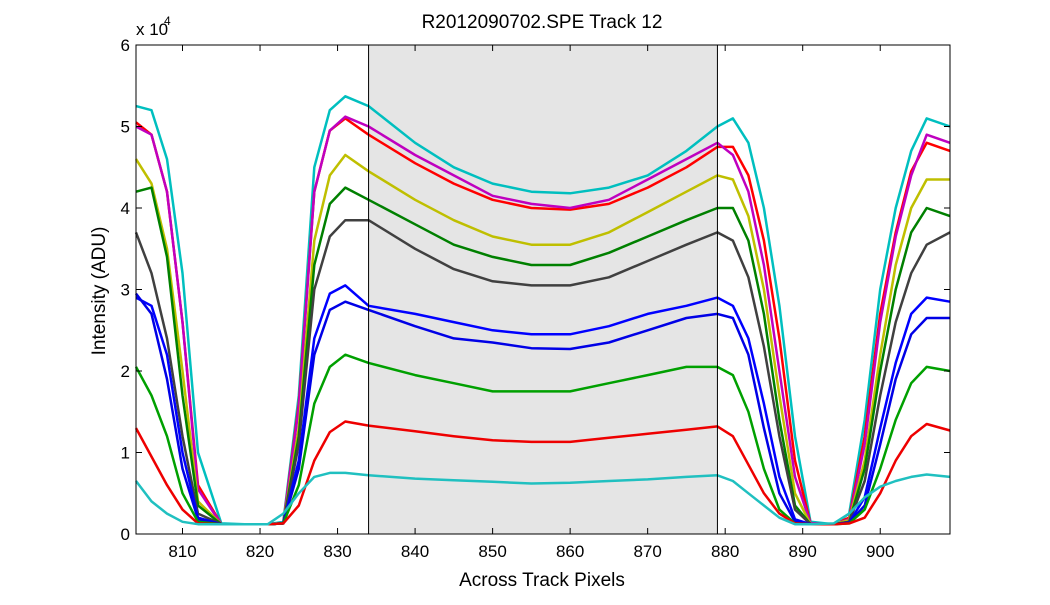  What do you see at coordinates (725, 551) in the screenshot?
I see `x-tick-label: 880` at bounding box center [725, 551].